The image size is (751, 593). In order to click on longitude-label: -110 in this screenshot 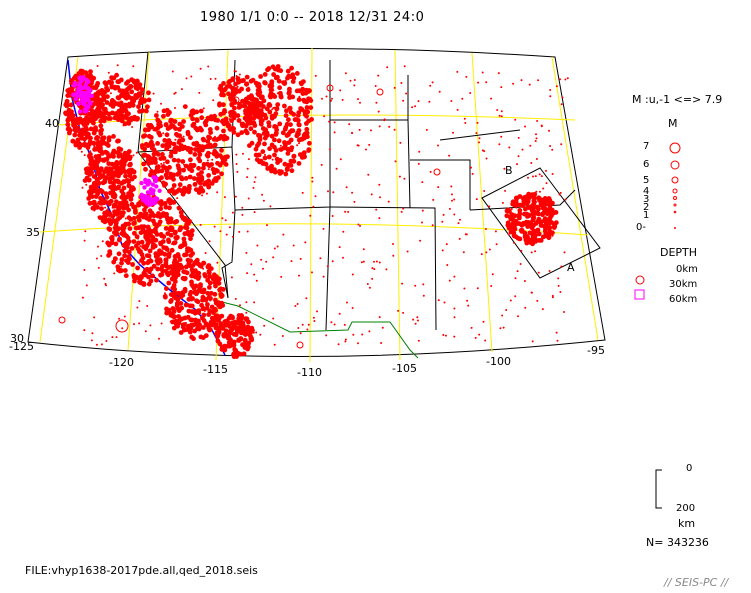, I will do `click(309, 372)`.